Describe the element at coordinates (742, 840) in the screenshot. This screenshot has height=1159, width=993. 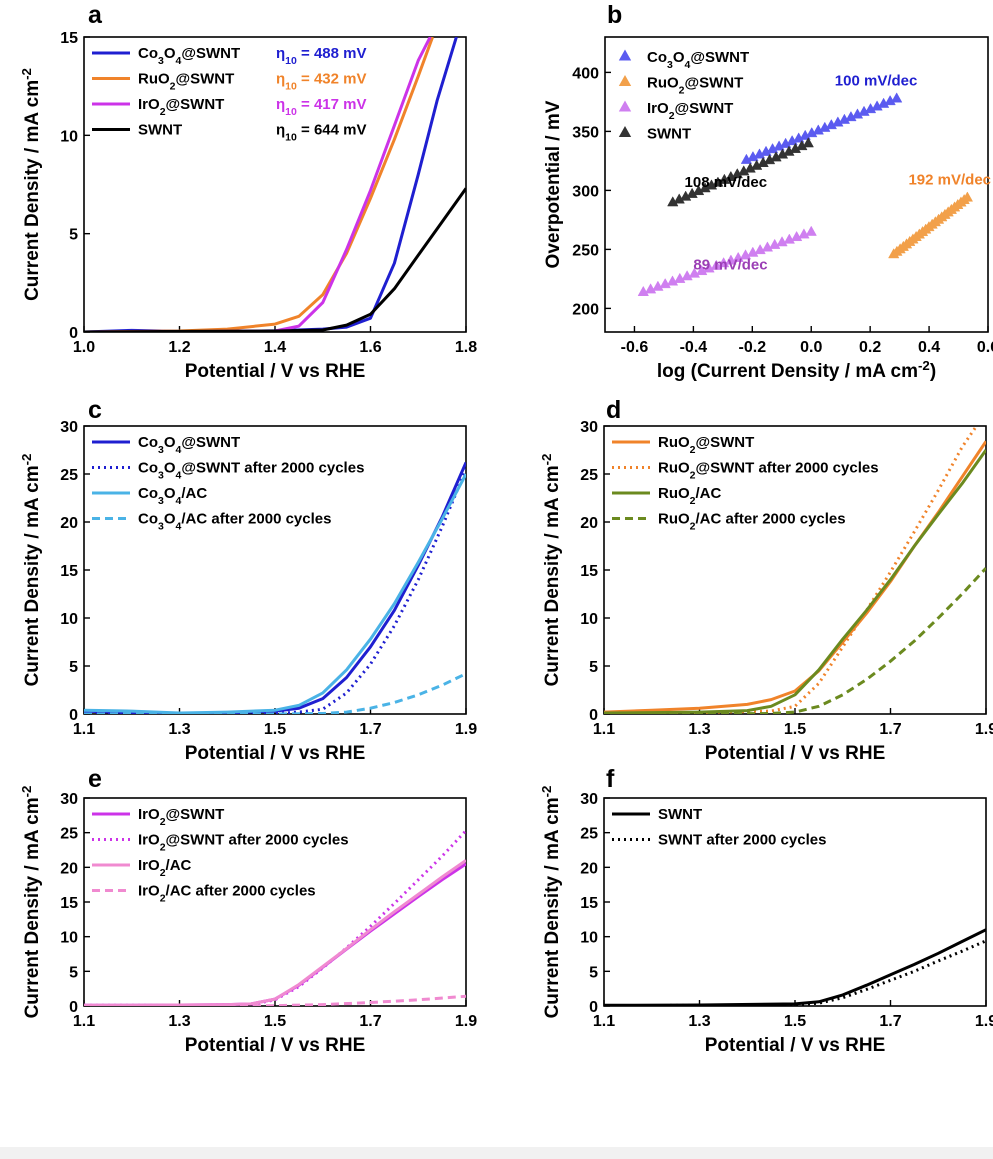
I see `legend-label: SWNT after 2000 cycles` at that location.